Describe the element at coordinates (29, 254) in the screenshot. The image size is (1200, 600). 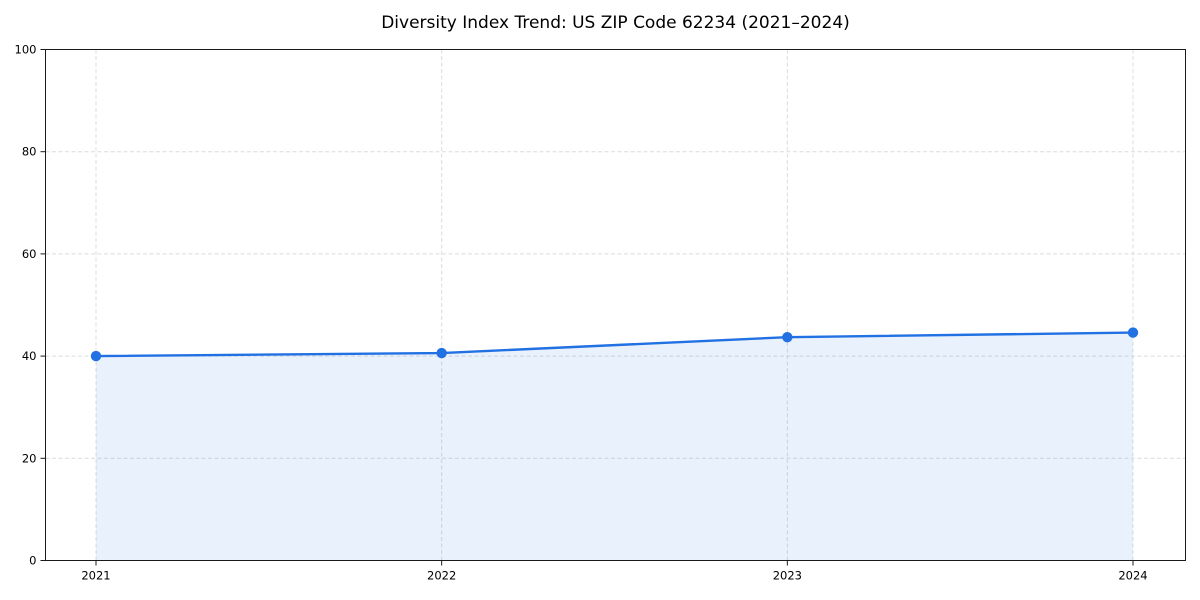
I see `y-tick-label-60: 60` at that location.